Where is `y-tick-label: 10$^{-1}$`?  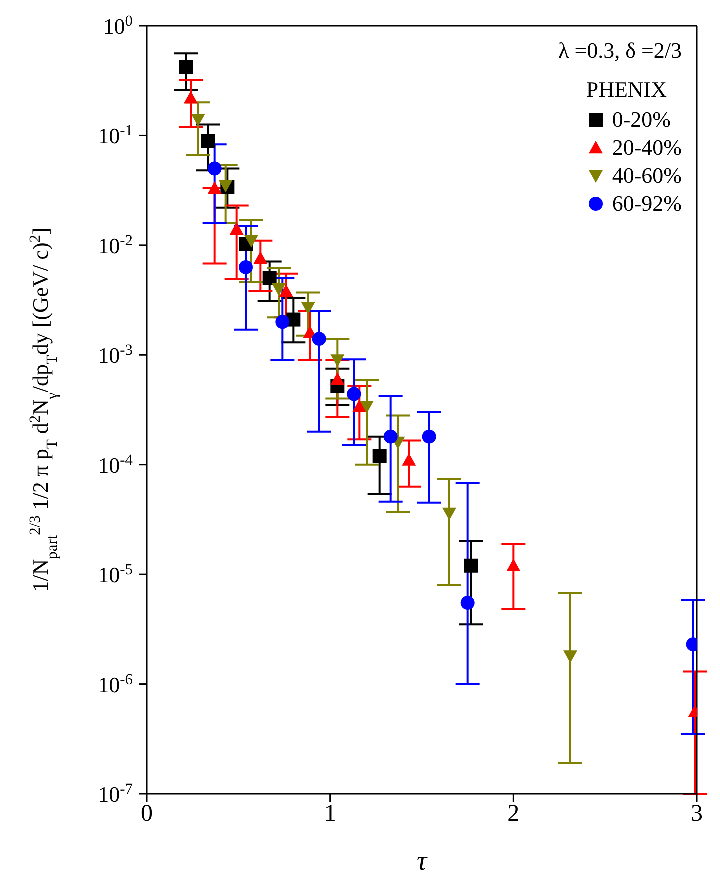 y-tick-label: 10$^{-1}$ is located at coordinates (115, 135).